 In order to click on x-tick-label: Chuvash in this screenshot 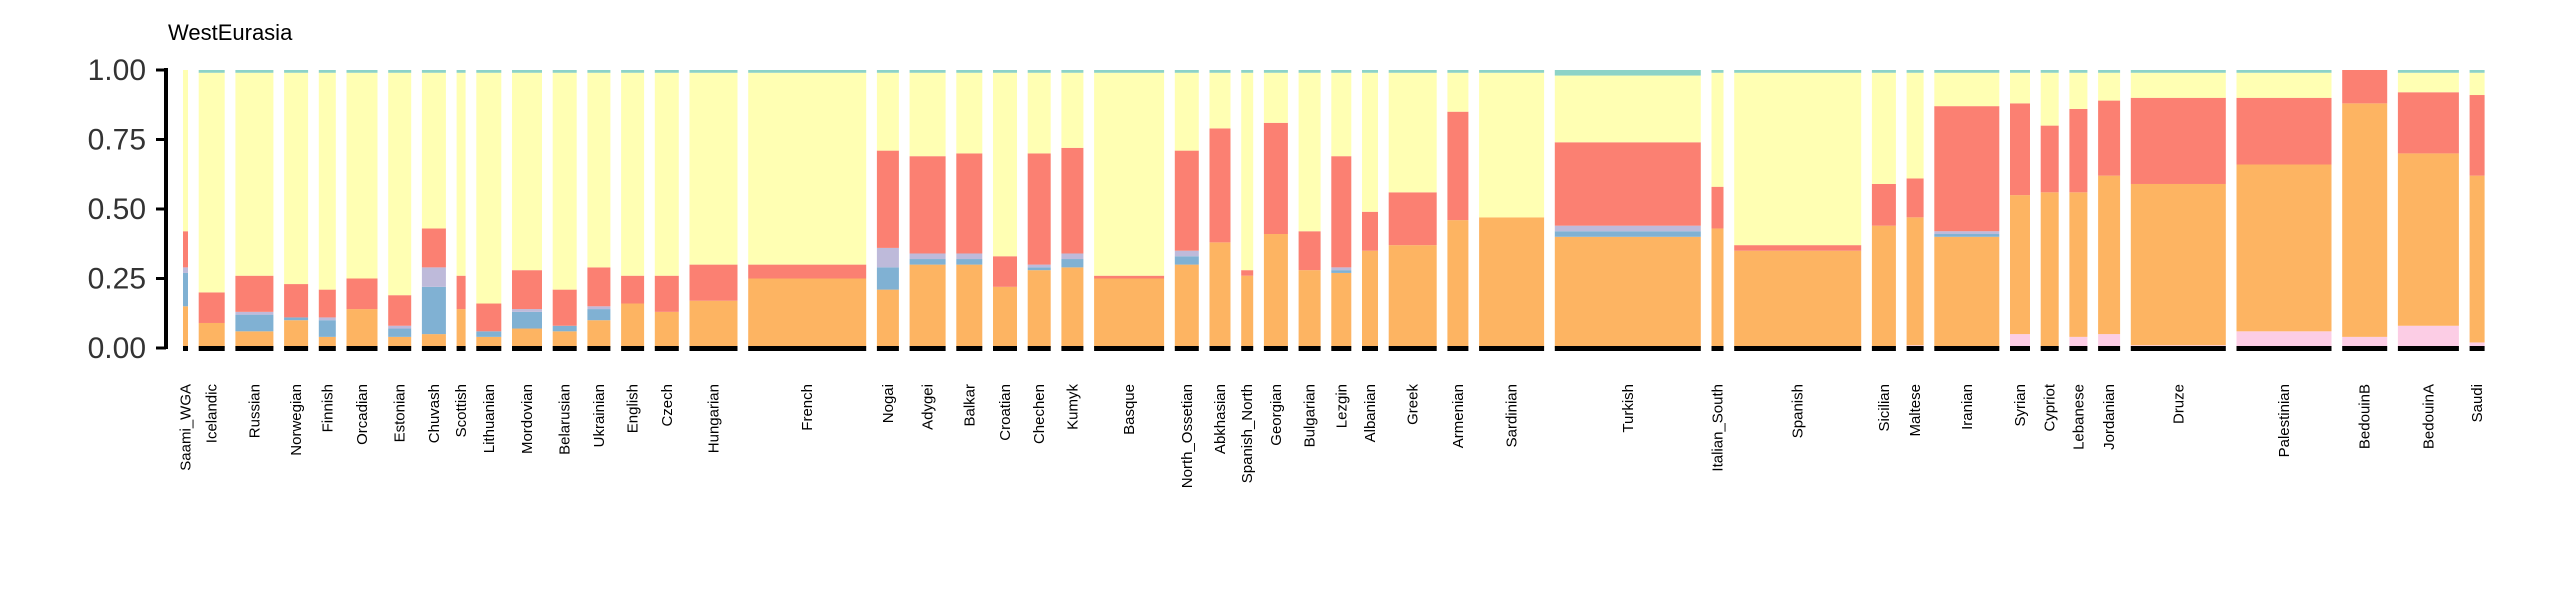, I will do `click(434, 413)`.